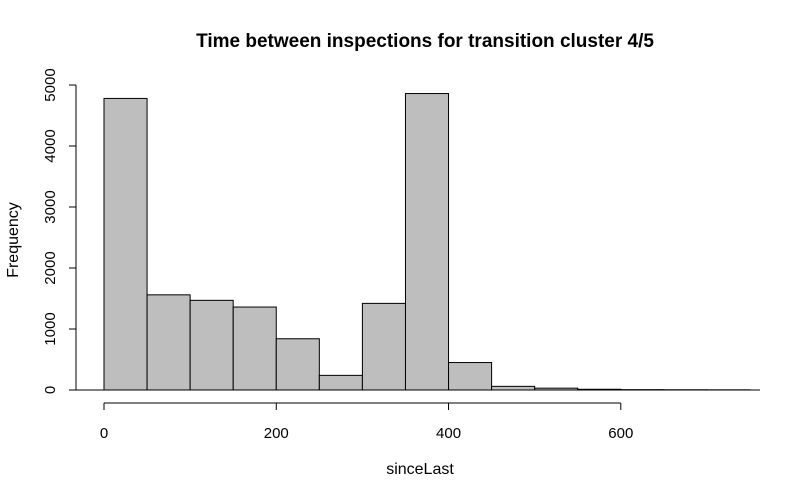 Image resolution: width=800 pixels, height=500 pixels. What do you see at coordinates (420, 469) in the screenshot?
I see `x-axis-label: sinceLast` at bounding box center [420, 469].